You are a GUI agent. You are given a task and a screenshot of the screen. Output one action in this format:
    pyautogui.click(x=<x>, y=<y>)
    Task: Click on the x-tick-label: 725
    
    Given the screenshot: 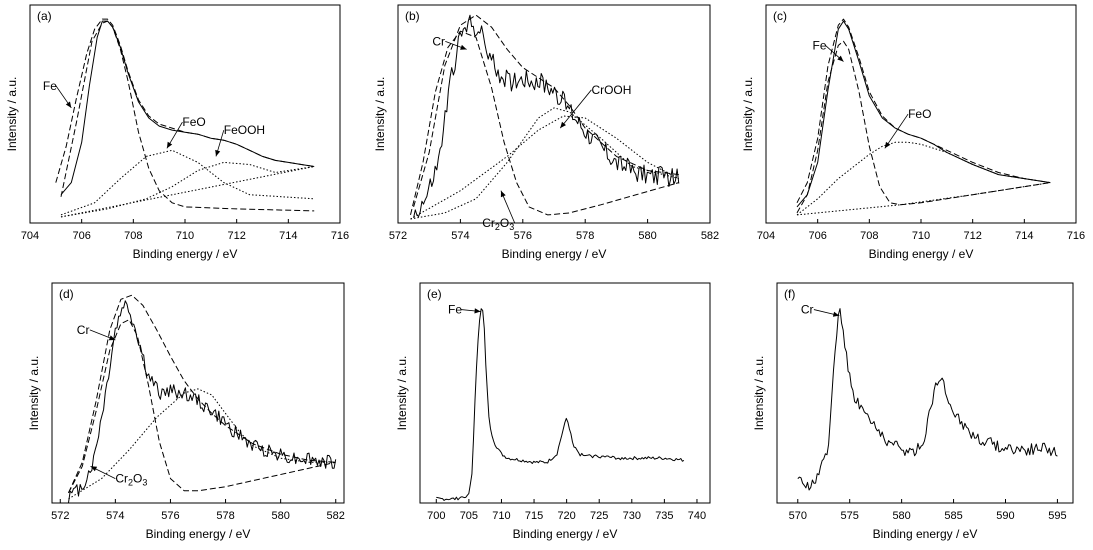 What is the action you would take?
    pyautogui.click(x=599, y=516)
    